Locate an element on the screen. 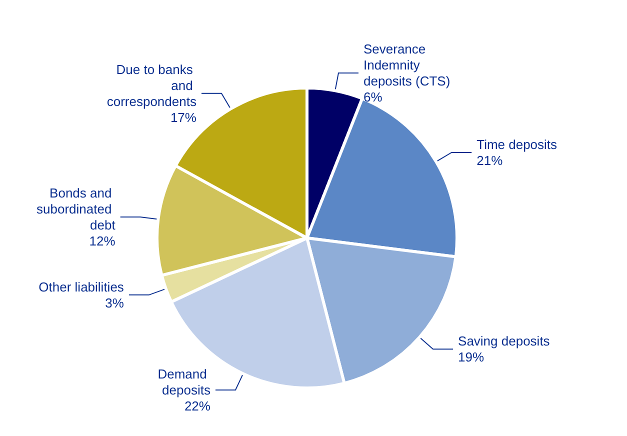  data-label: 19% is located at coordinates (471, 357).